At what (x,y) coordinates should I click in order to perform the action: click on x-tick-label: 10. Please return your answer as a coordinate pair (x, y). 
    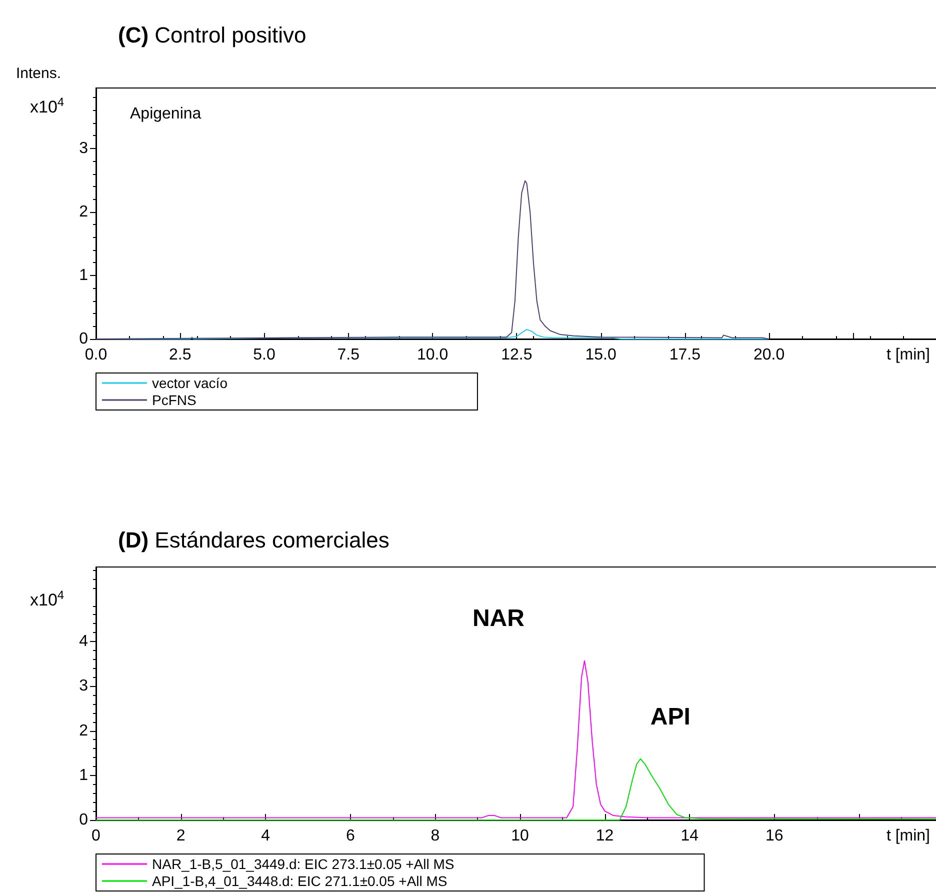
    Looking at the image, I should click on (520, 836).